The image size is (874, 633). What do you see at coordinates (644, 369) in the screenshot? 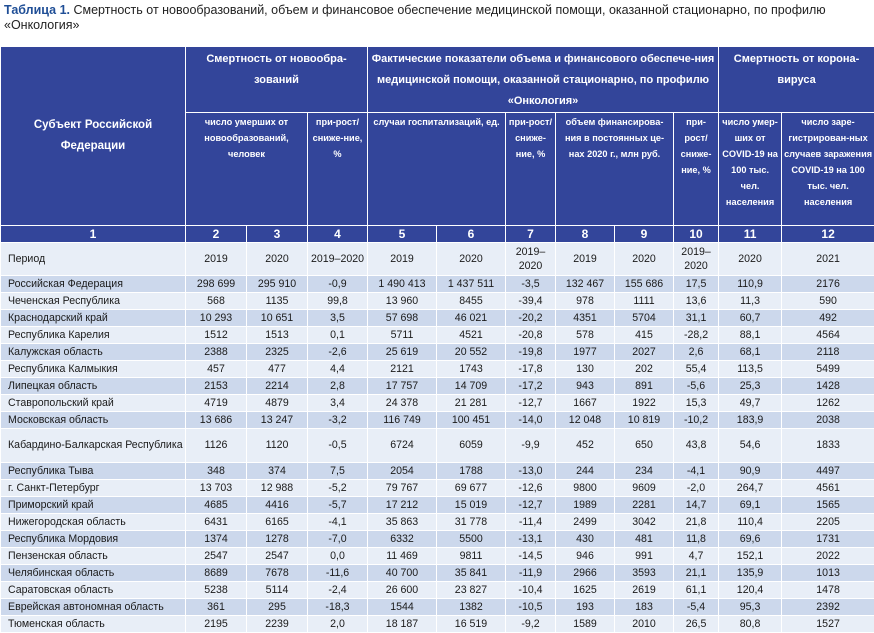
I see `table-cell: 202` at bounding box center [644, 369].